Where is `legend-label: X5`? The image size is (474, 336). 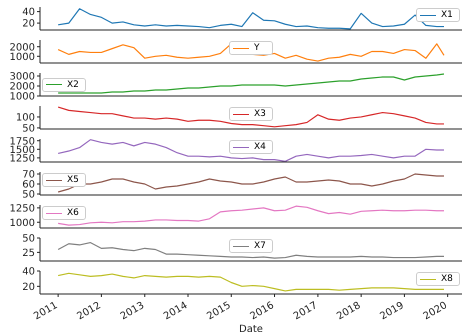 legend-label: X5 is located at coordinates (73, 180).